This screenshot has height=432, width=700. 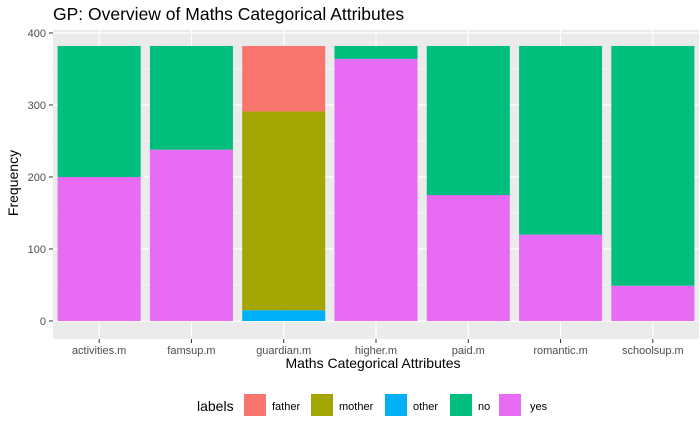 What do you see at coordinates (461, 405) in the screenshot?
I see `legend-key-no` at bounding box center [461, 405].